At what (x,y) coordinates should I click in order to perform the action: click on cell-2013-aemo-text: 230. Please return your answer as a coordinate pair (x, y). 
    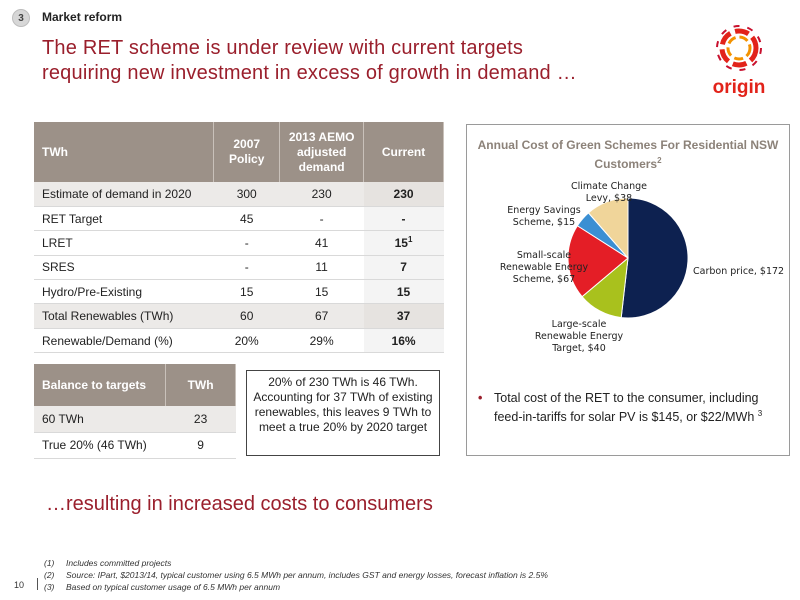
    Looking at the image, I should click on (321, 193).